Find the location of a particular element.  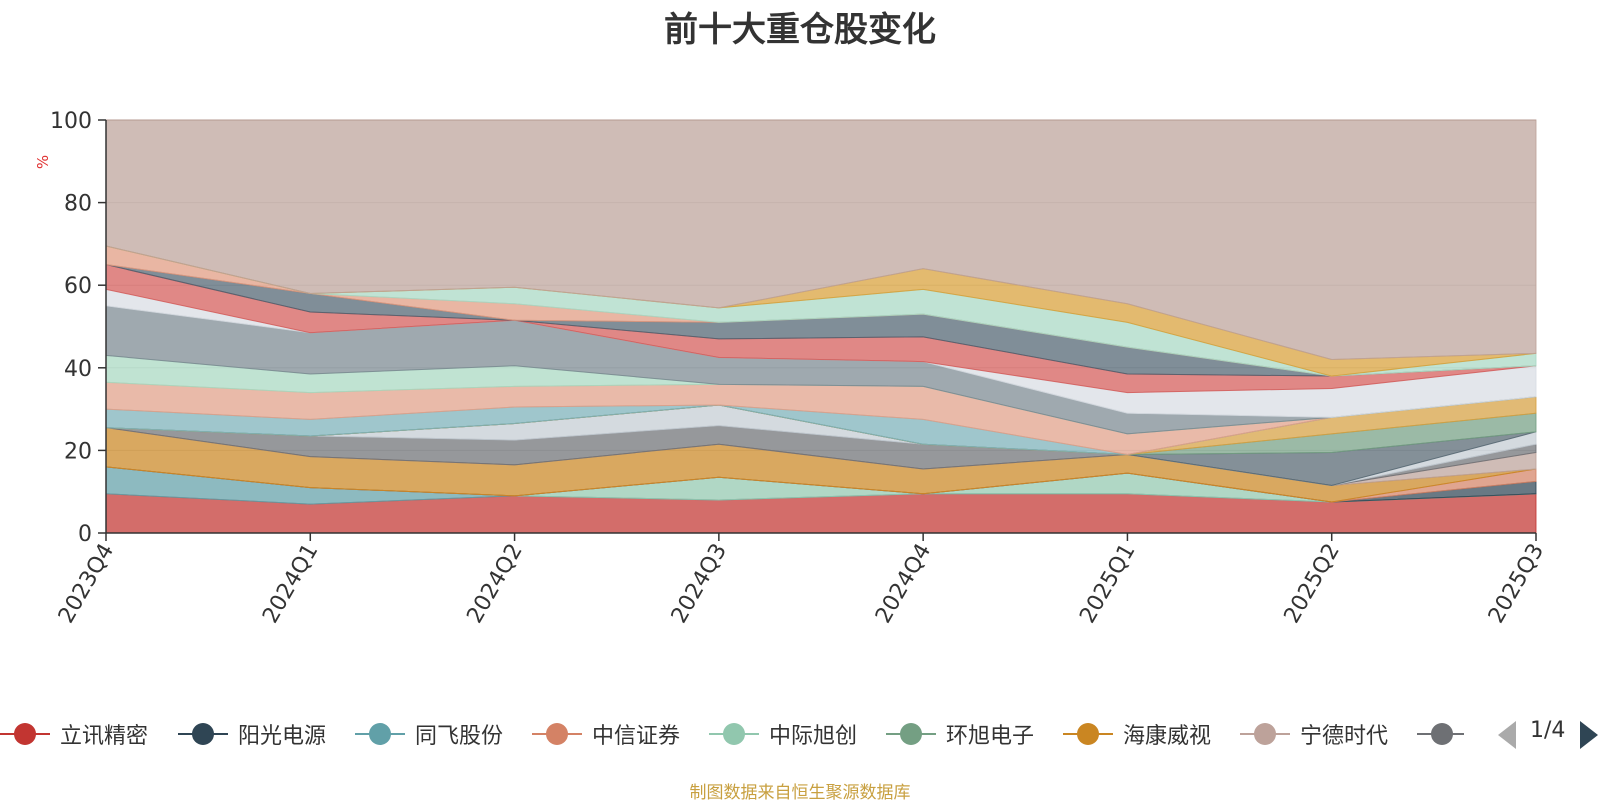

legend-item: 环旭电子 is located at coordinates (960, 734).